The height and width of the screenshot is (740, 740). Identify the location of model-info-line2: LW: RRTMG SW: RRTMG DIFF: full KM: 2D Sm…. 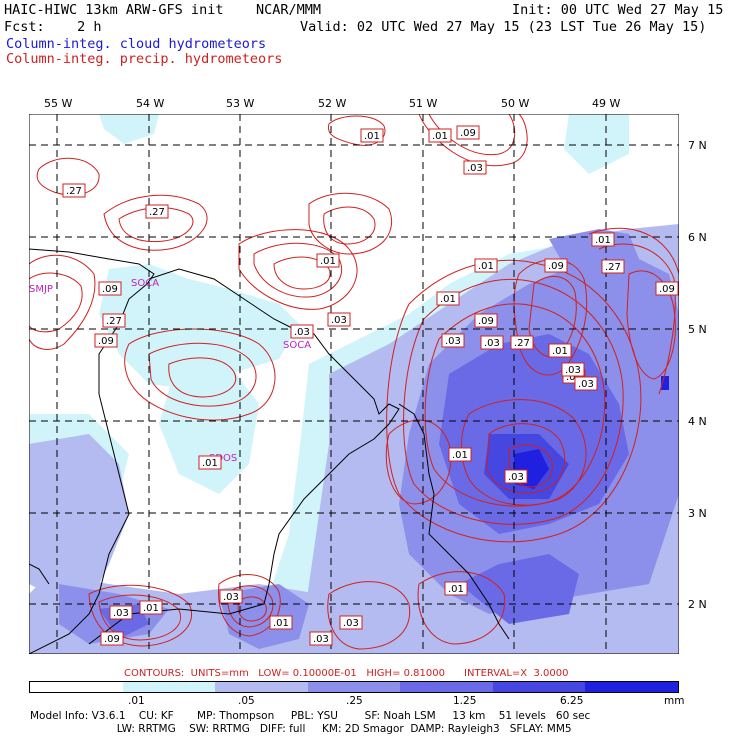
(301, 729).